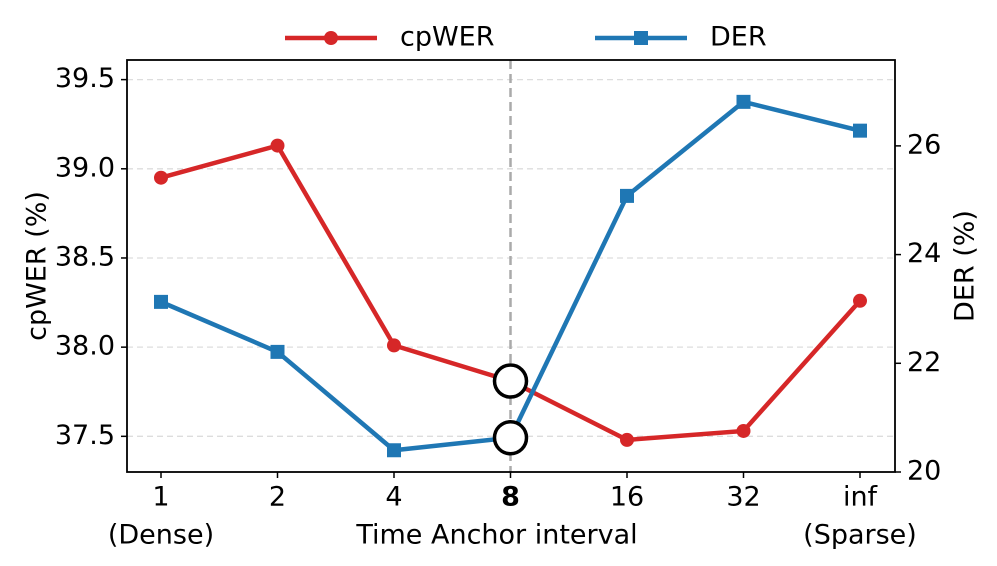  Describe the element at coordinates (85, 78) in the screenshot. I see `y-tick-label: 39.5` at that location.